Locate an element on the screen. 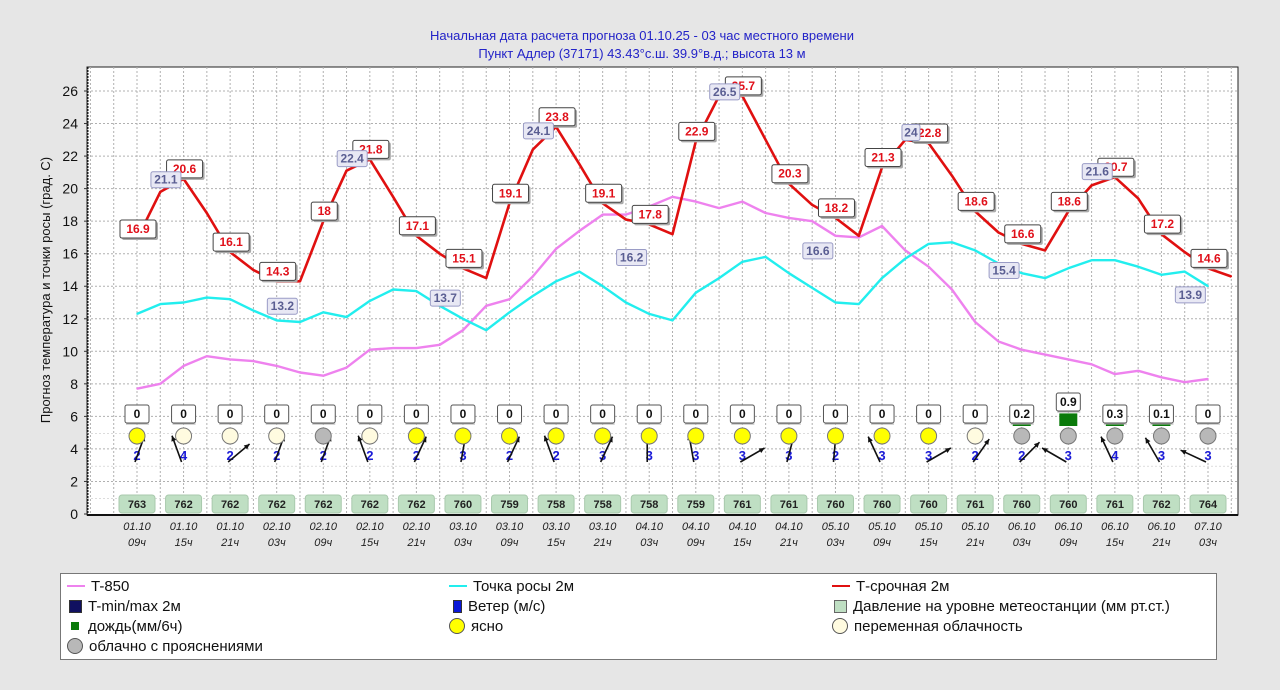 The height and width of the screenshot is (690, 1280). legend-clear: ясно is located at coordinates (476, 626).